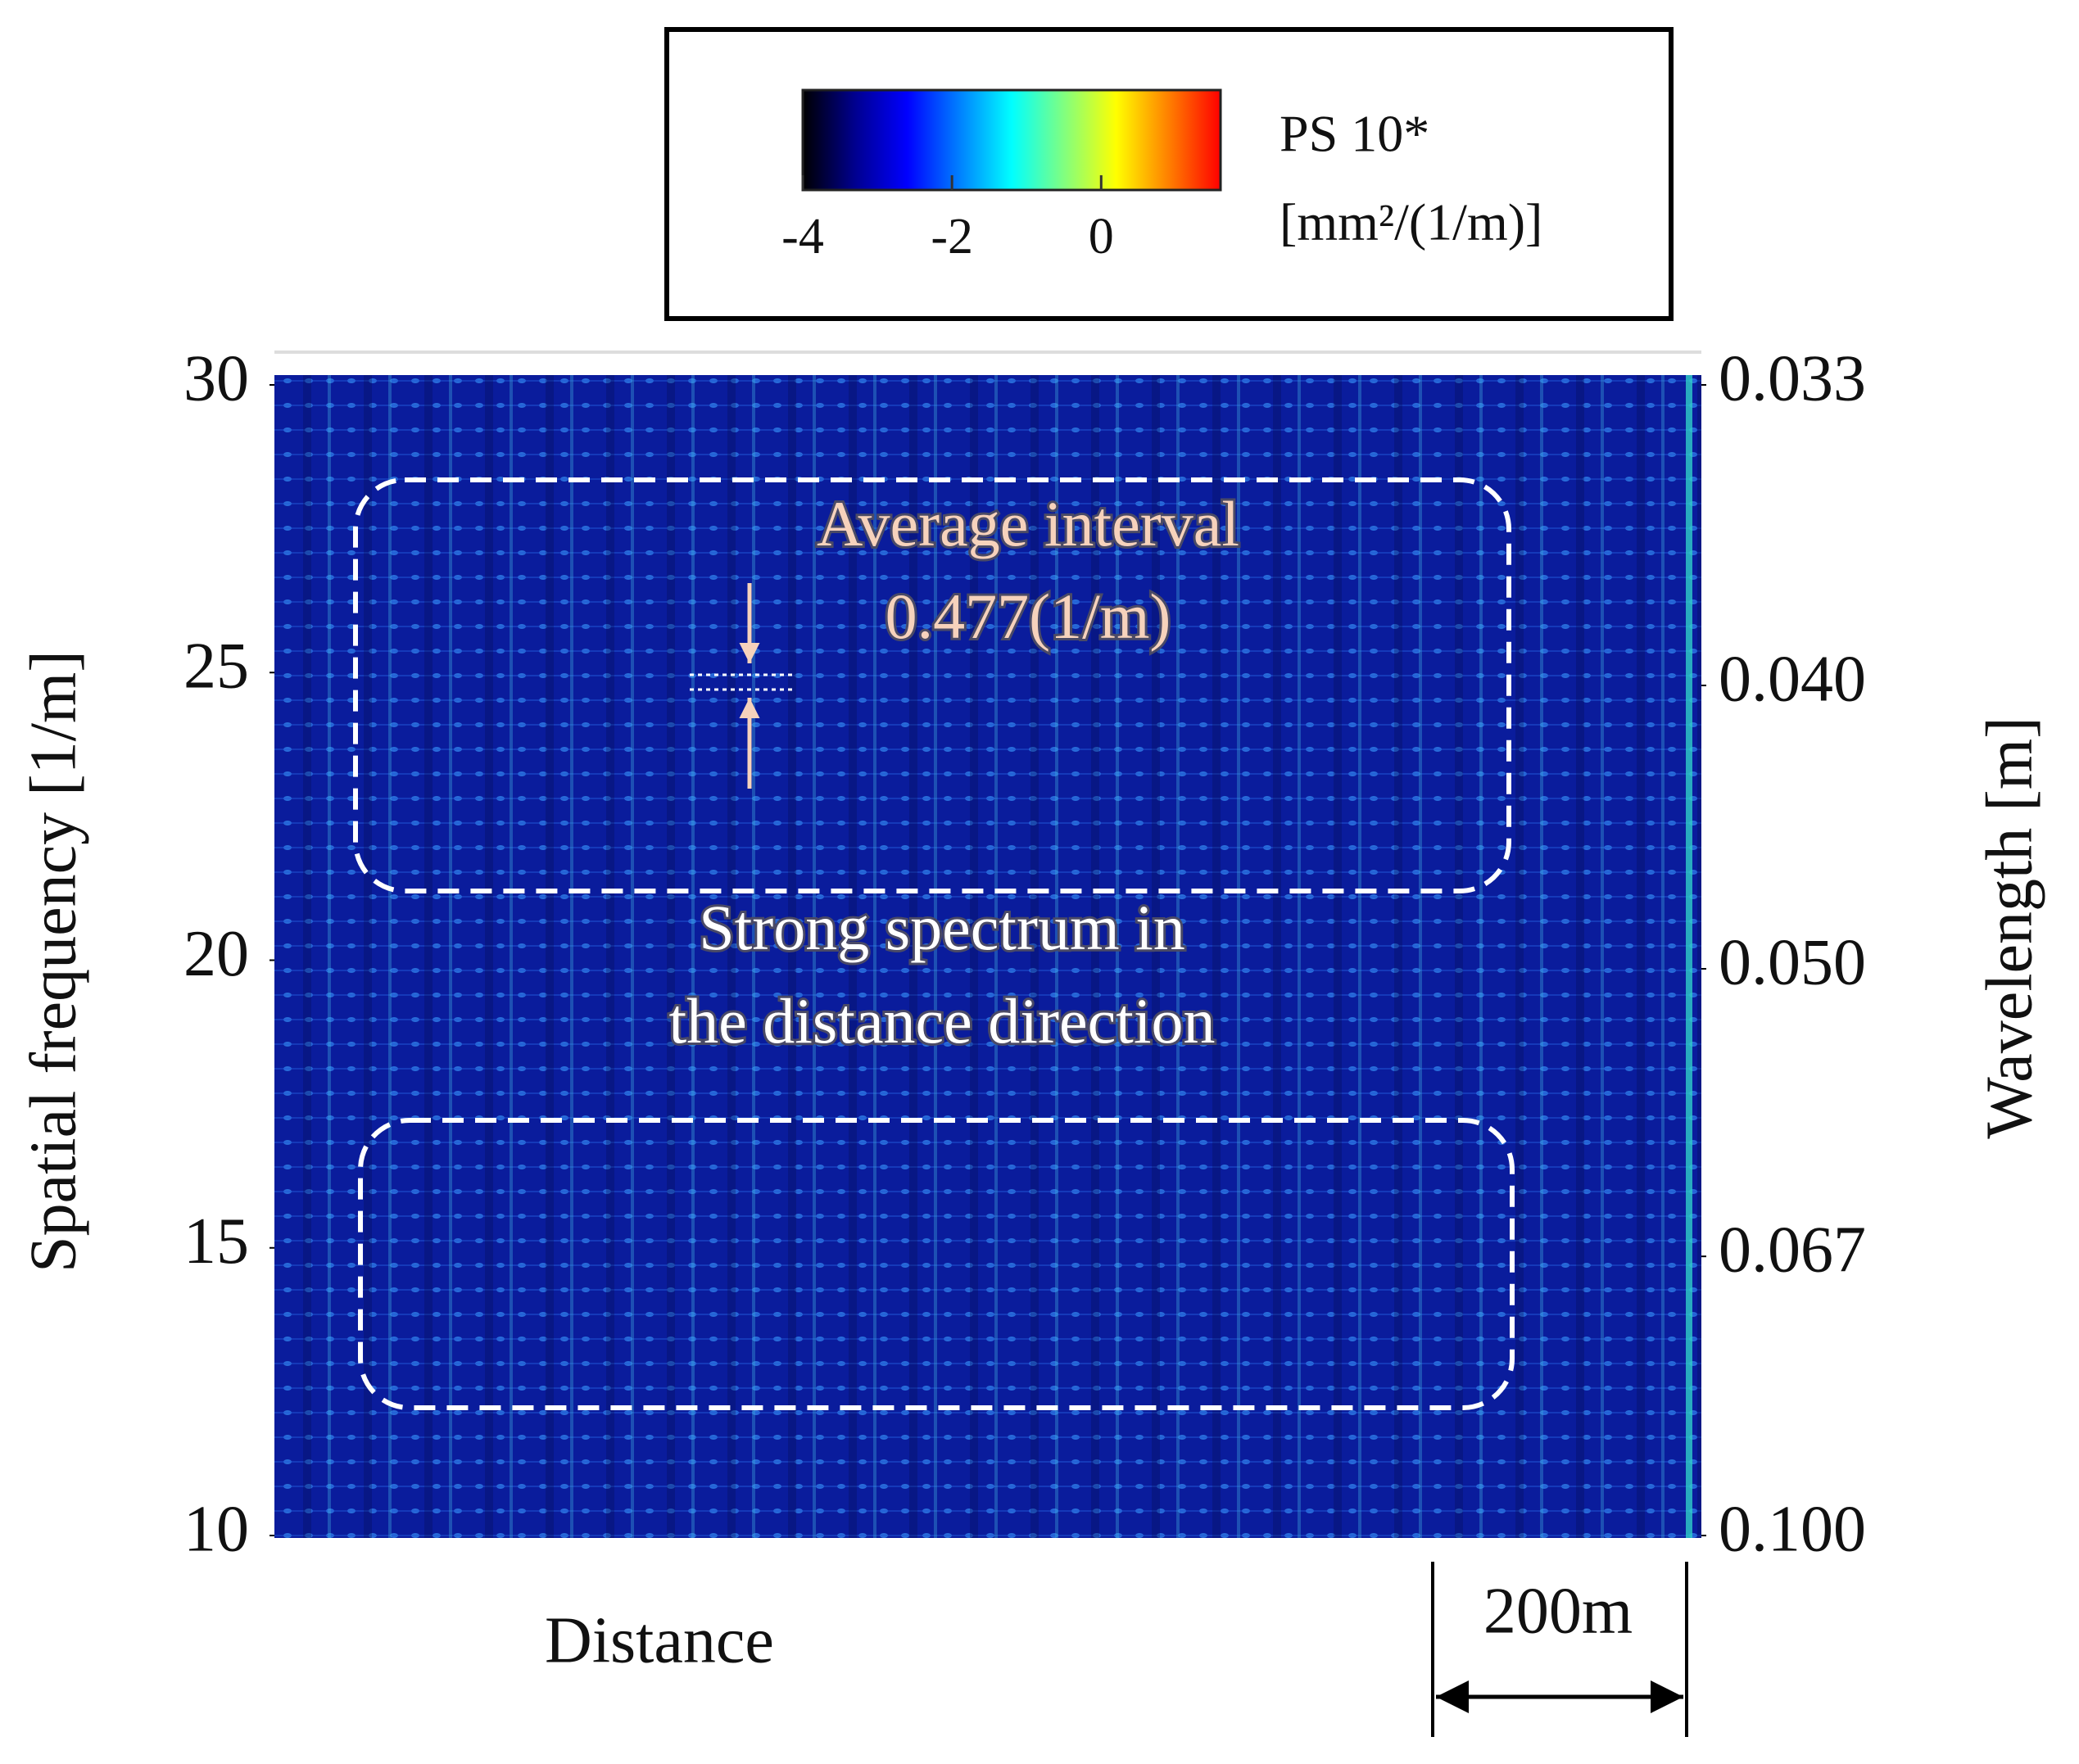  Describe the element at coordinates (216, 667) in the screenshot. I see `y-tick-label: 25` at that location.